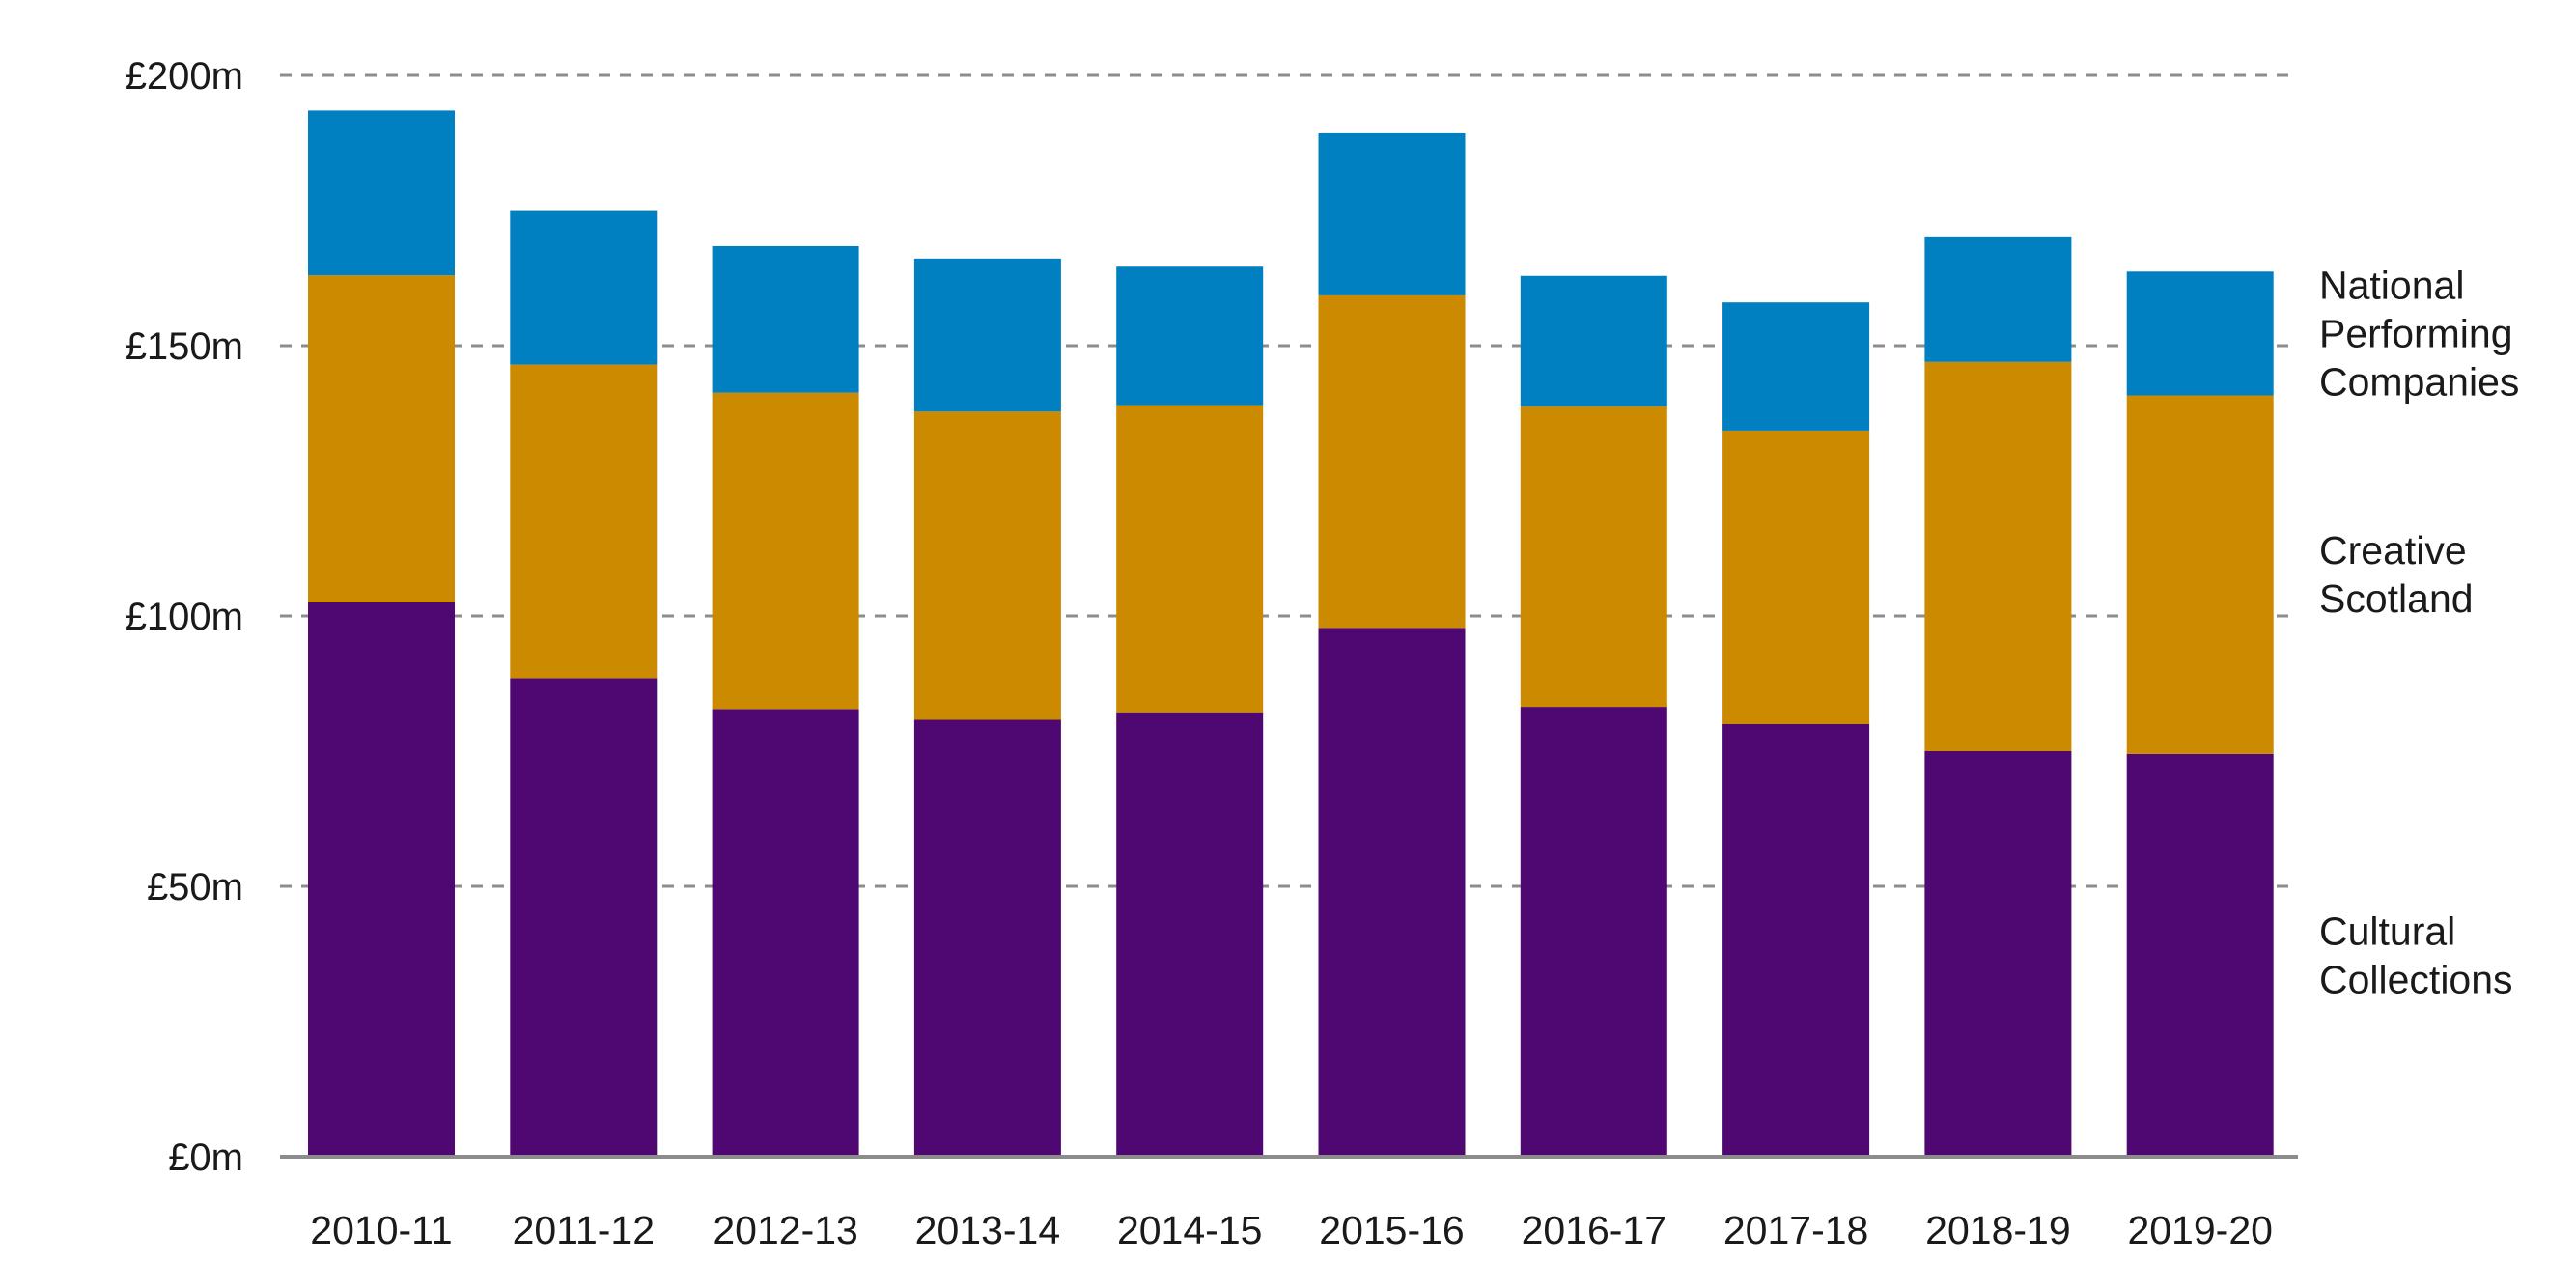 The height and width of the screenshot is (1288, 2576). Describe the element at coordinates (195, 888) in the screenshot. I see `y-tick-label: £50m` at that location.